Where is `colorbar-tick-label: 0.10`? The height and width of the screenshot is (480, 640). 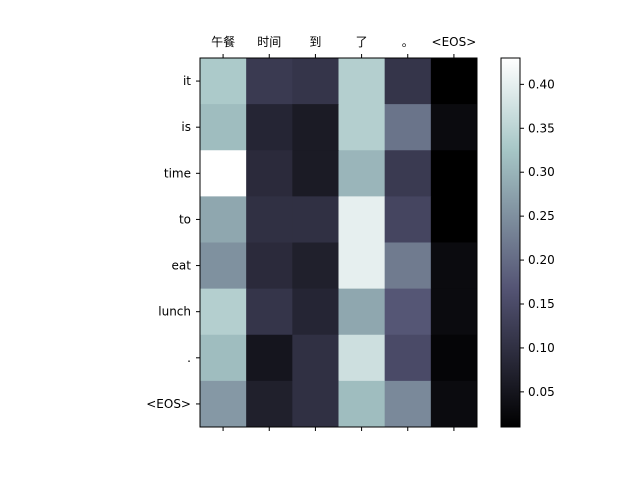 colorbar-tick-label: 0.10 is located at coordinates (541, 348).